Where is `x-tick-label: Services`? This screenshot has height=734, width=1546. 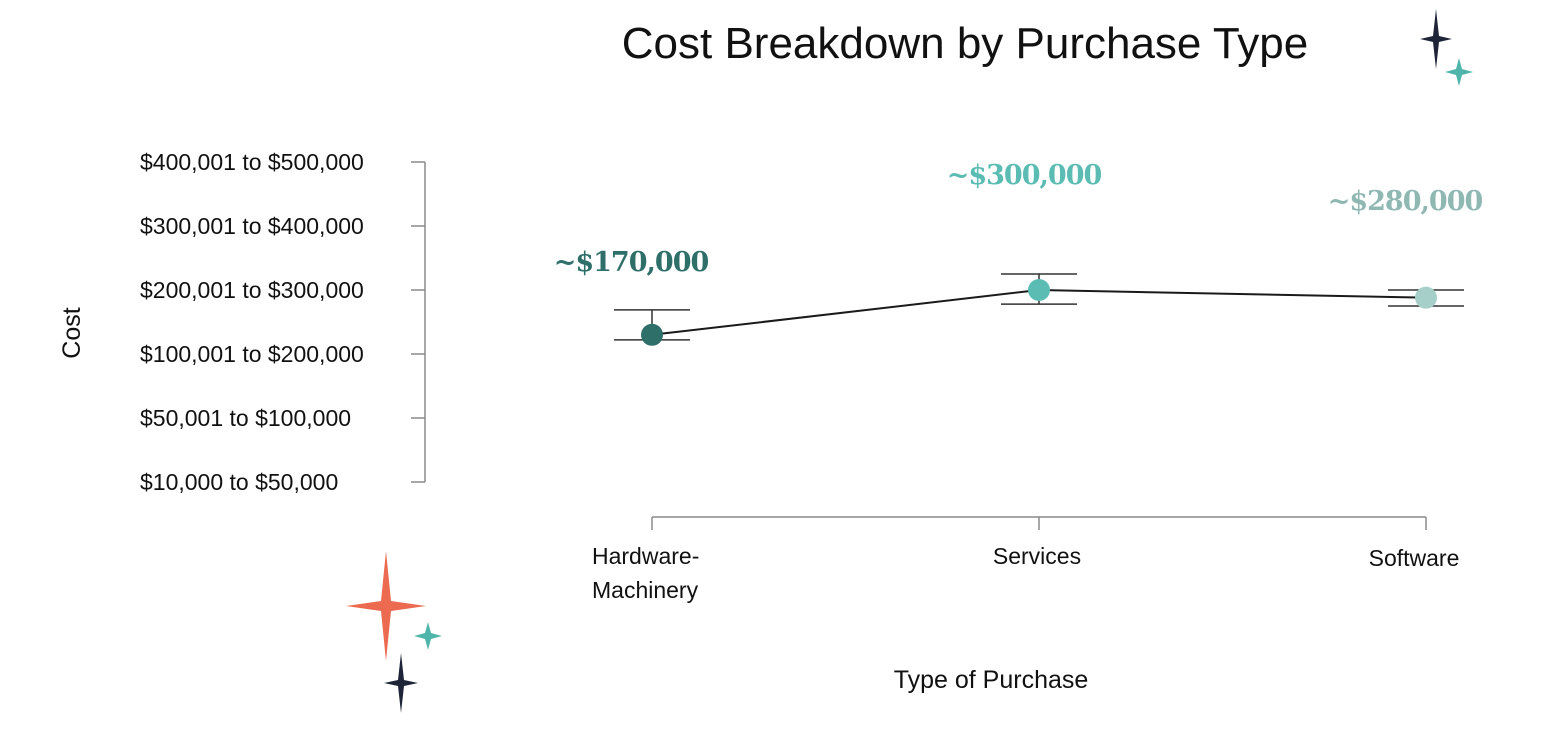 x-tick-label: Services is located at coordinates (1037, 556).